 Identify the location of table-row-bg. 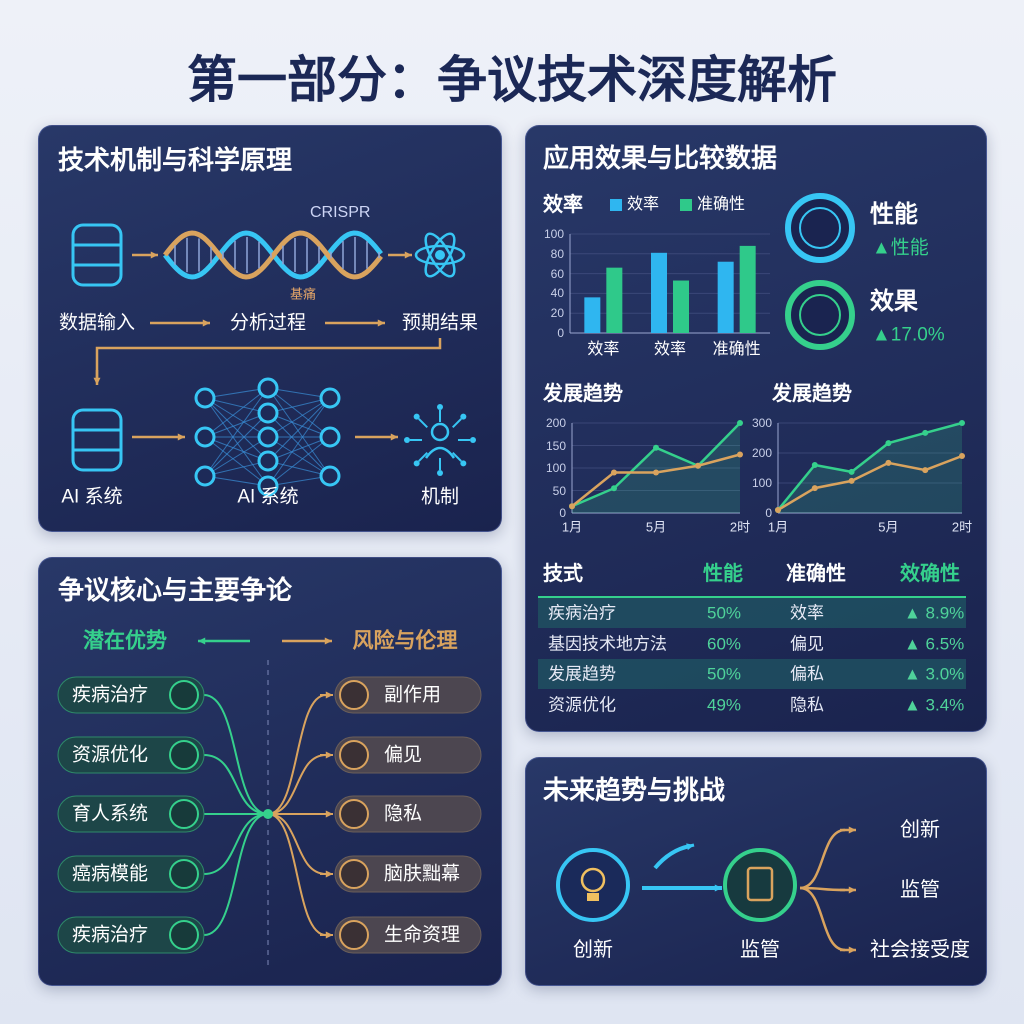
(752, 613).